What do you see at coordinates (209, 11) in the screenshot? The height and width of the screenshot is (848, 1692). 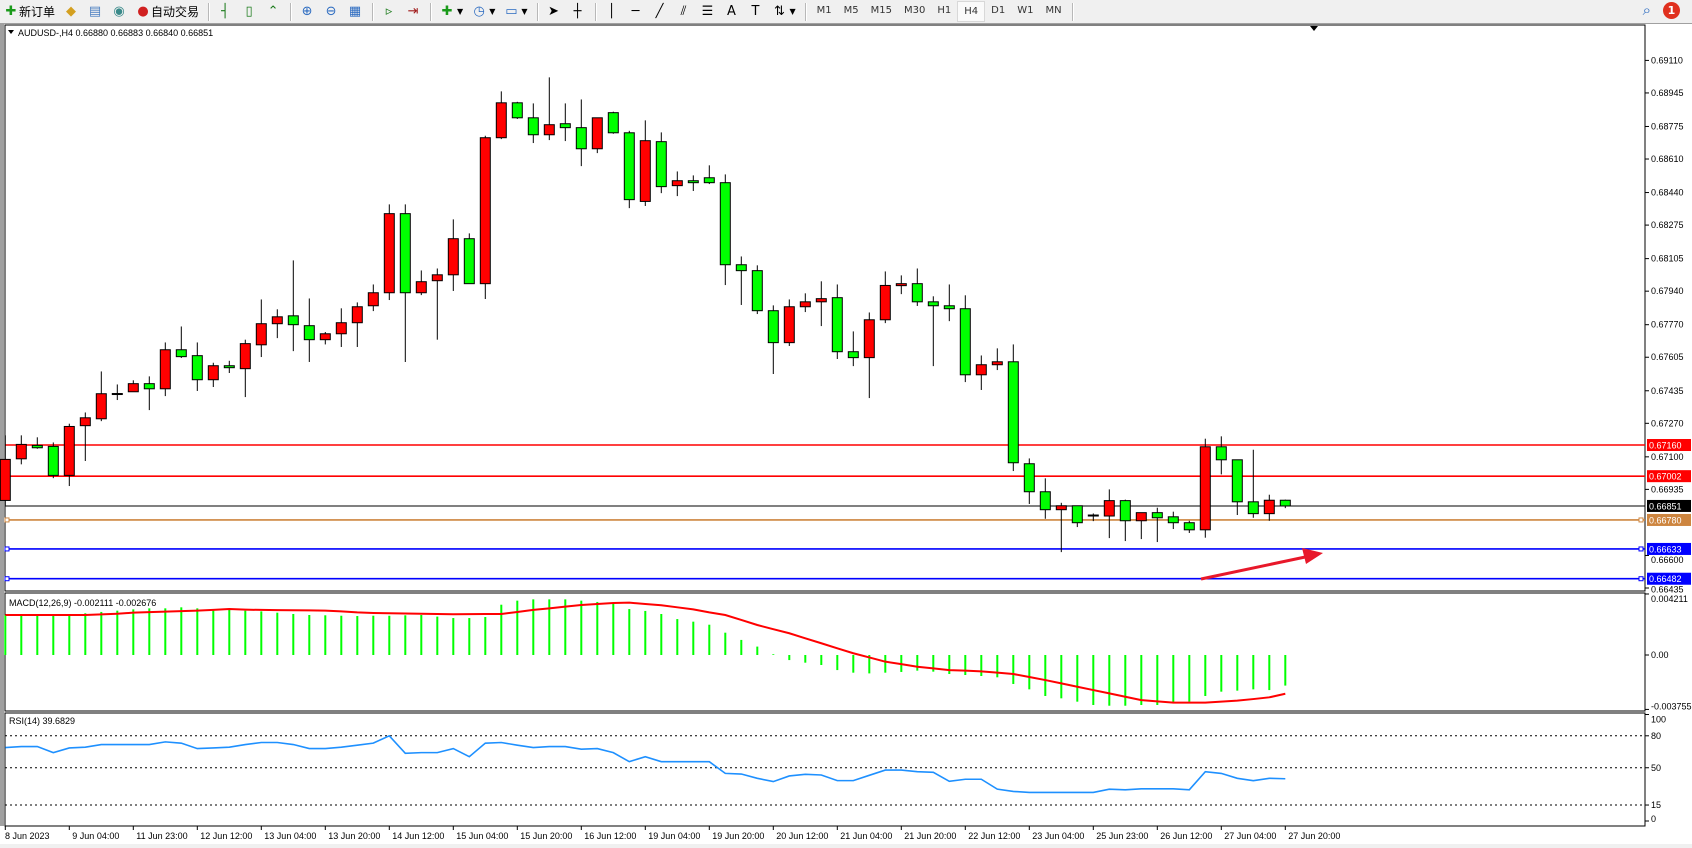 I see `toolbar-separator` at bounding box center [209, 11].